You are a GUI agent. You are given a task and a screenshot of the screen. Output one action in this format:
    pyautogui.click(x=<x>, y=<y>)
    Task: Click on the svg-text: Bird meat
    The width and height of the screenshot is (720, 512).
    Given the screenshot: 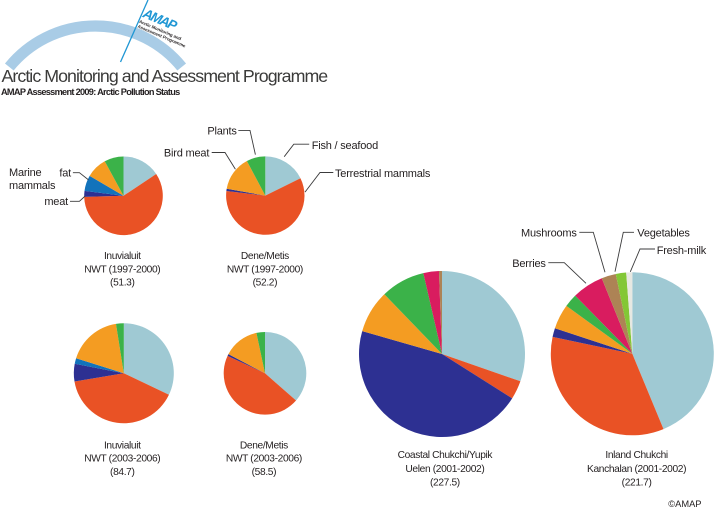 What is the action you would take?
    pyautogui.click(x=186, y=154)
    